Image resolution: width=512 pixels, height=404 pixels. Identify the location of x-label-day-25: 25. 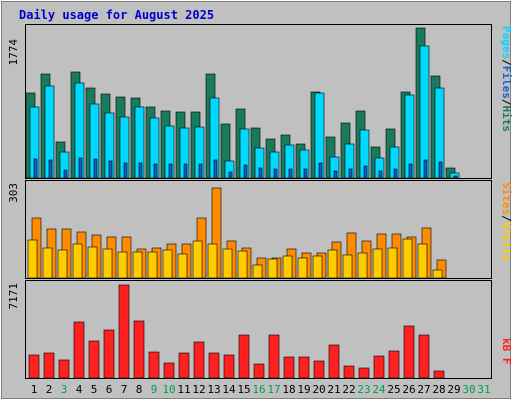
(393, 389).